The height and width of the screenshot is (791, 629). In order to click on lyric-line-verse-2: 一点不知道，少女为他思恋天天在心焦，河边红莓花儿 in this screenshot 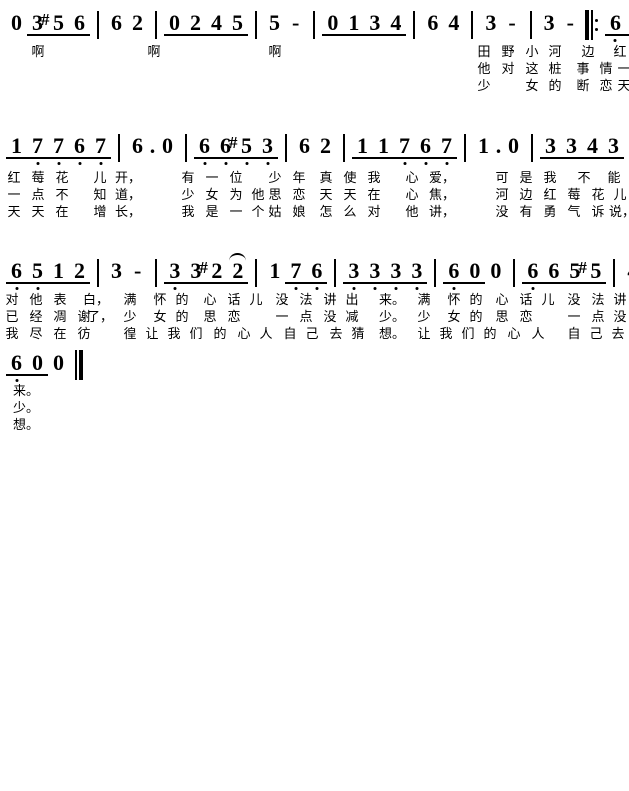, I will do `click(314, 195)`.